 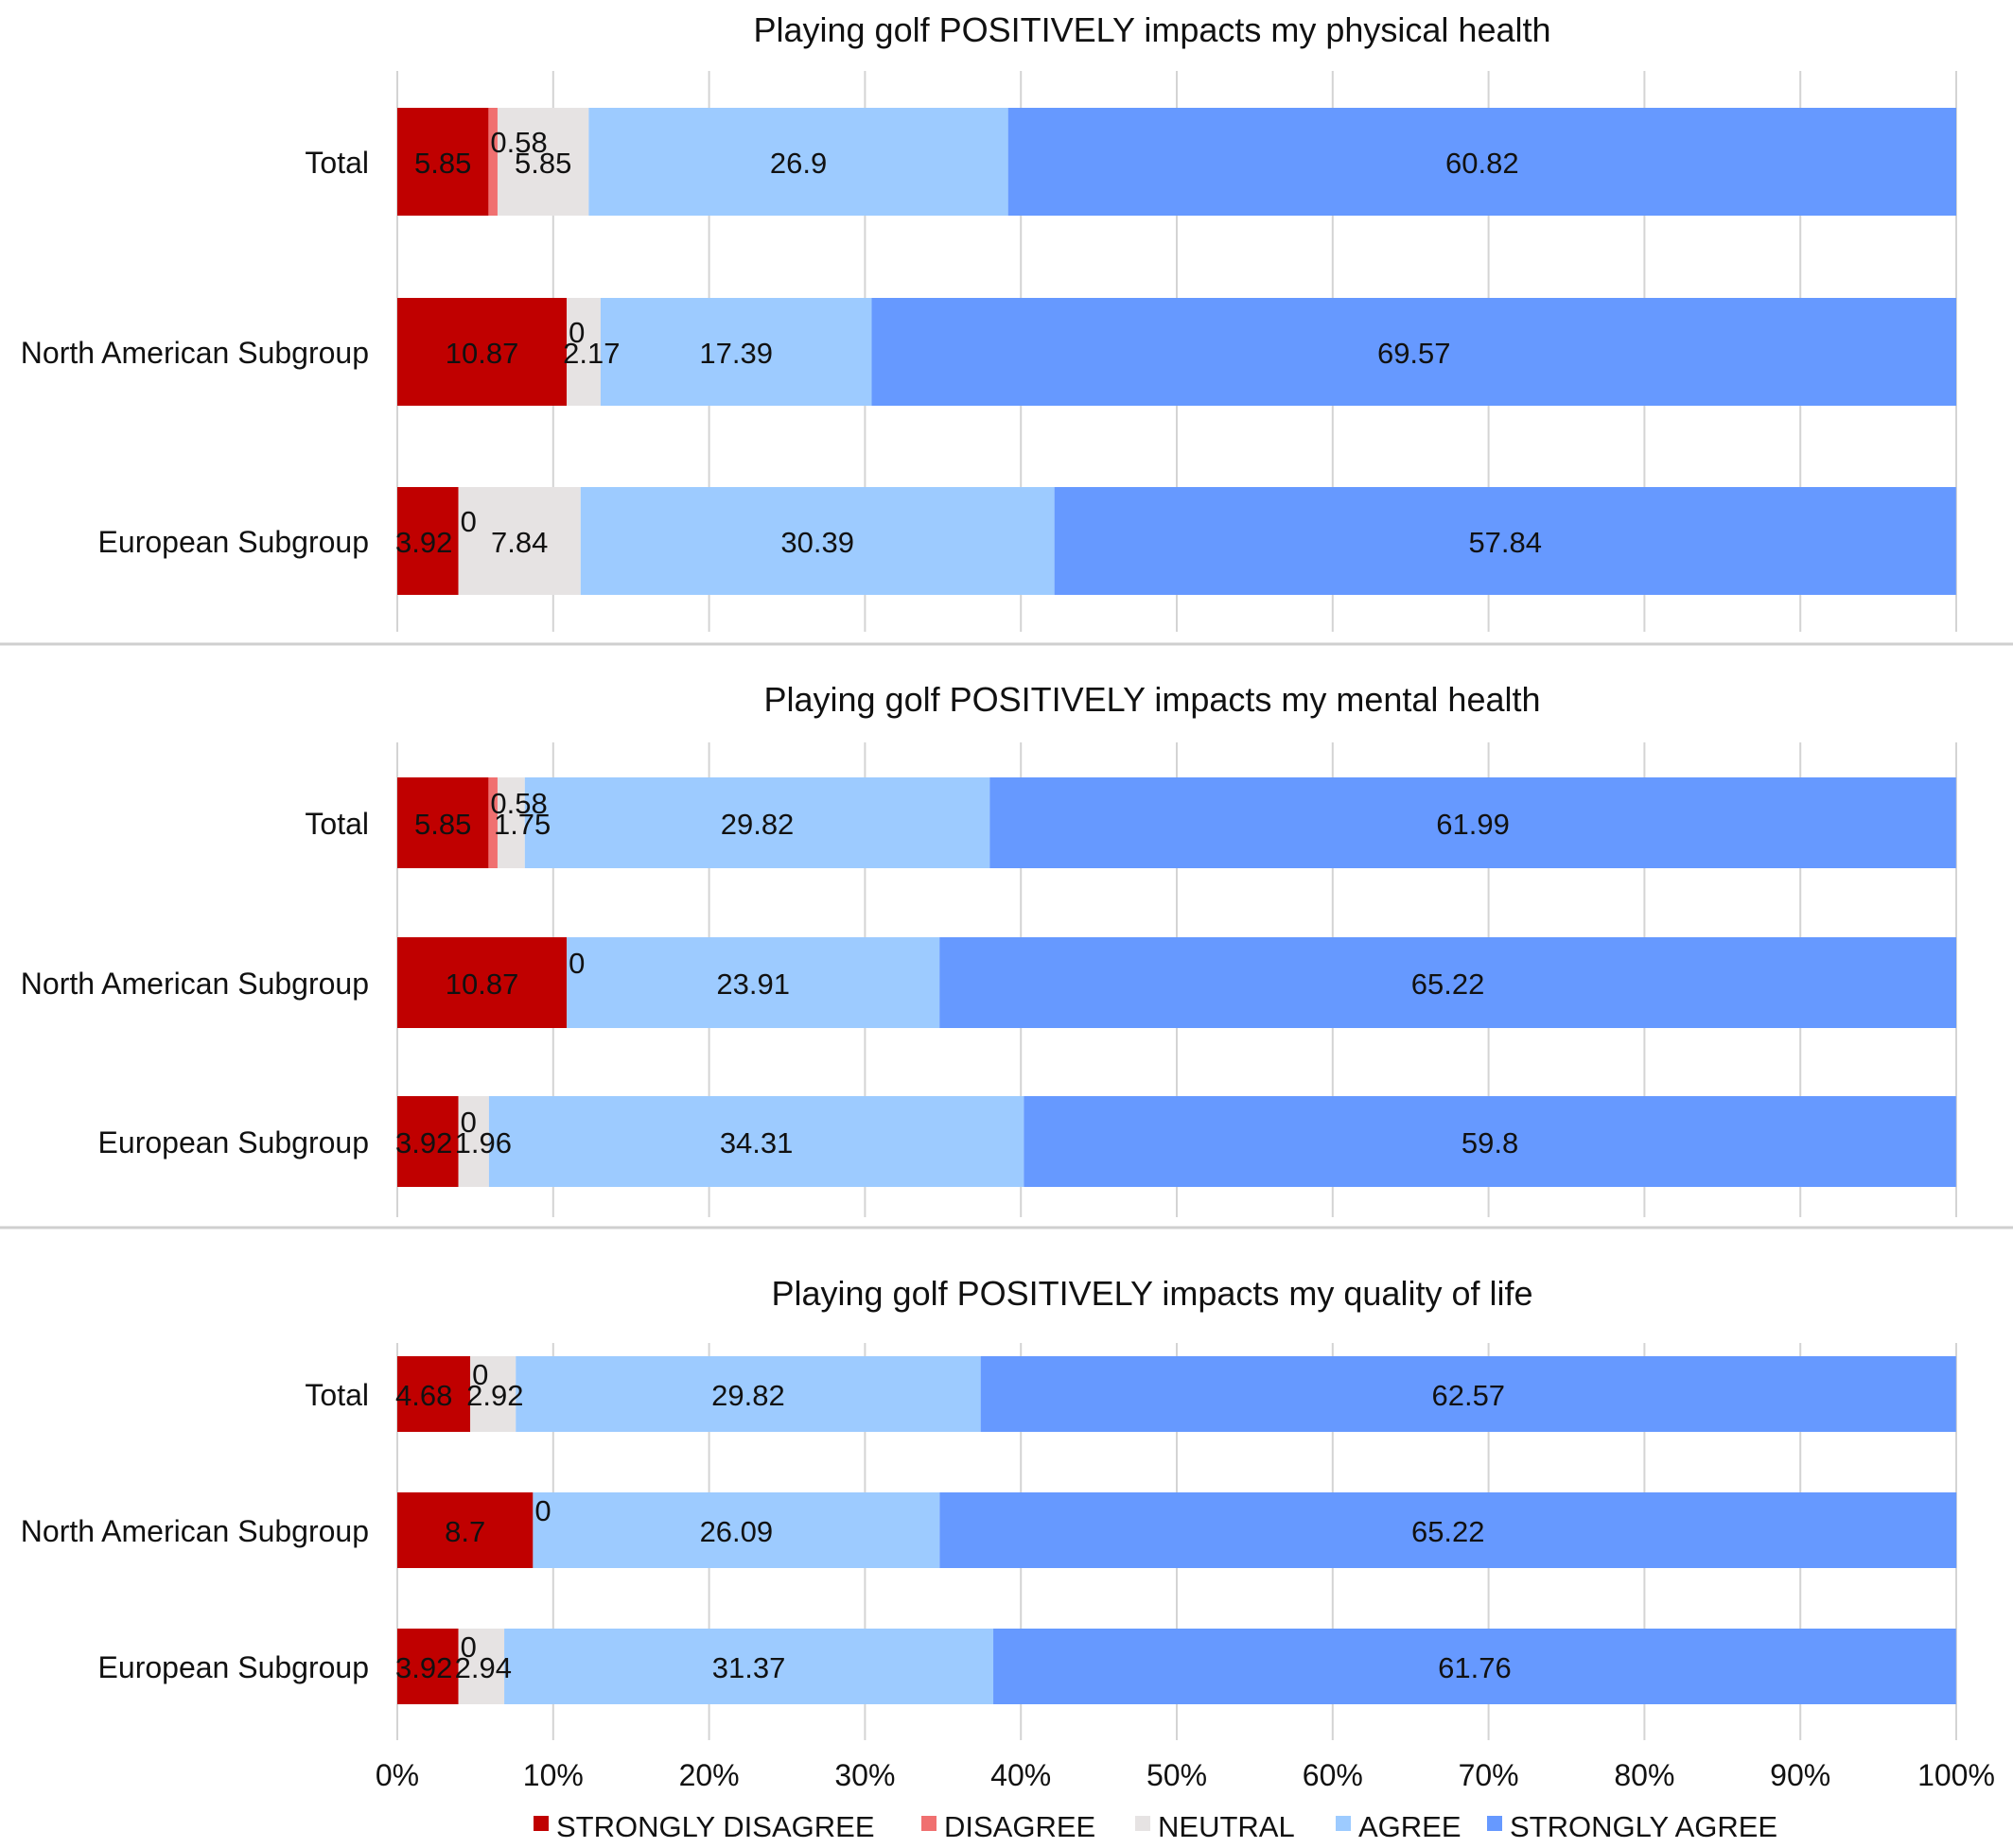 I want to click on legend-label: STRONGLY AGREE, so click(x=1643, y=1826).